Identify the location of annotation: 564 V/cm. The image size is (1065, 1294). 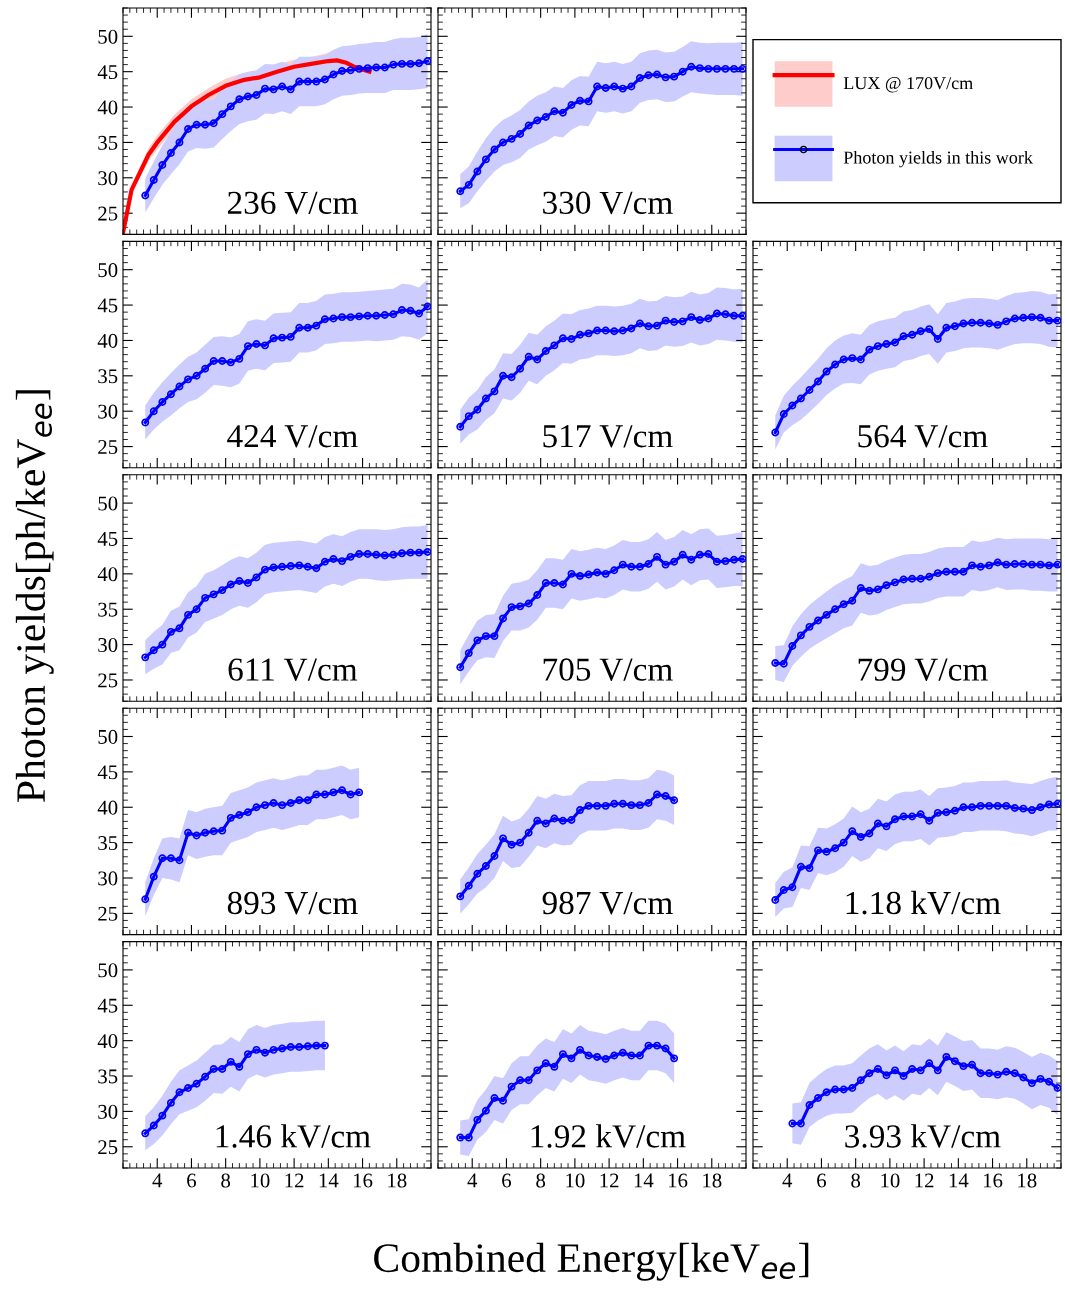
(923, 436).